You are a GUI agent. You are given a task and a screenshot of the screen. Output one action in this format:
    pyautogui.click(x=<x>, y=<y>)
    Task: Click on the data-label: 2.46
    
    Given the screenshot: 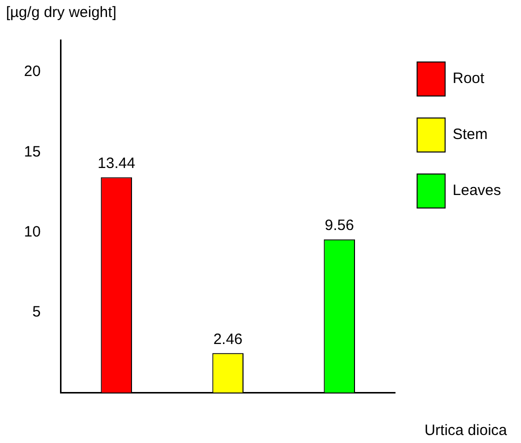 What is the action you would take?
    pyautogui.click(x=228, y=339)
    